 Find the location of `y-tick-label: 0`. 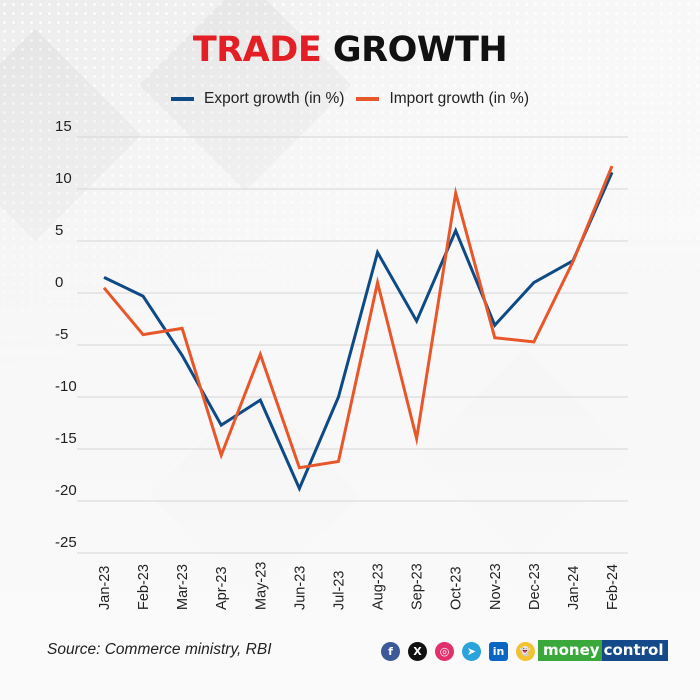

y-tick-label: 0 is located at coordinates (59, 282).